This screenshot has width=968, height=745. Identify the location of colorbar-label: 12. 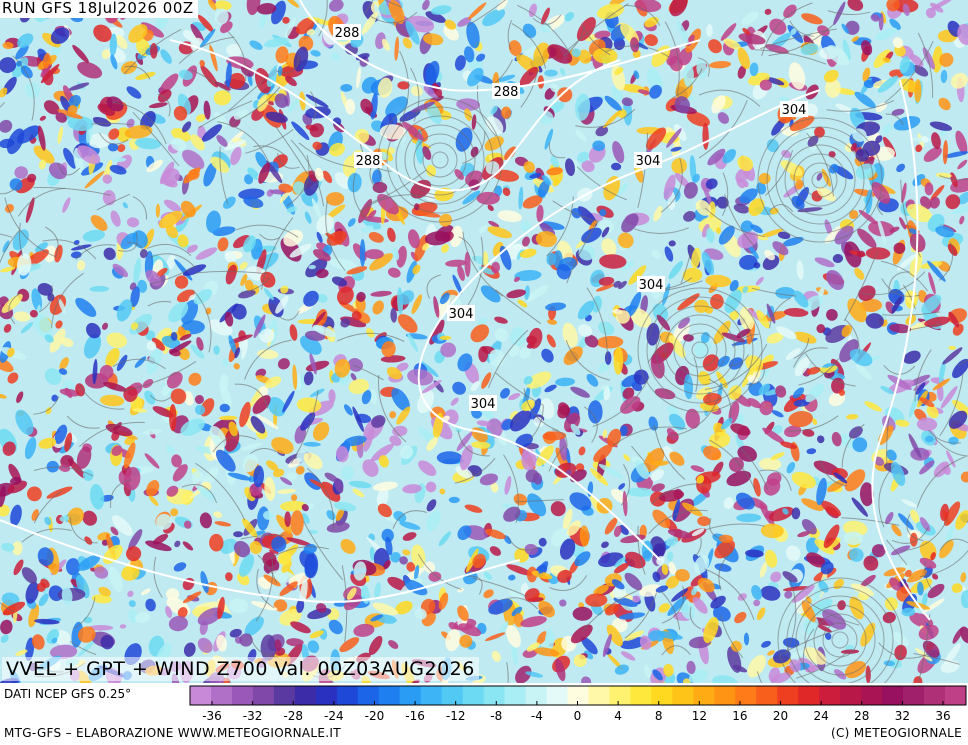
(699, 716).